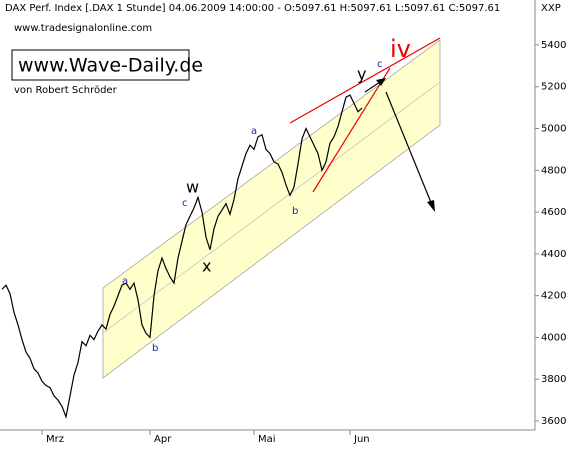  Describe the element at coordinates (553, 421) in the screenshot. I see `y-tick-label: 3600` at that location.